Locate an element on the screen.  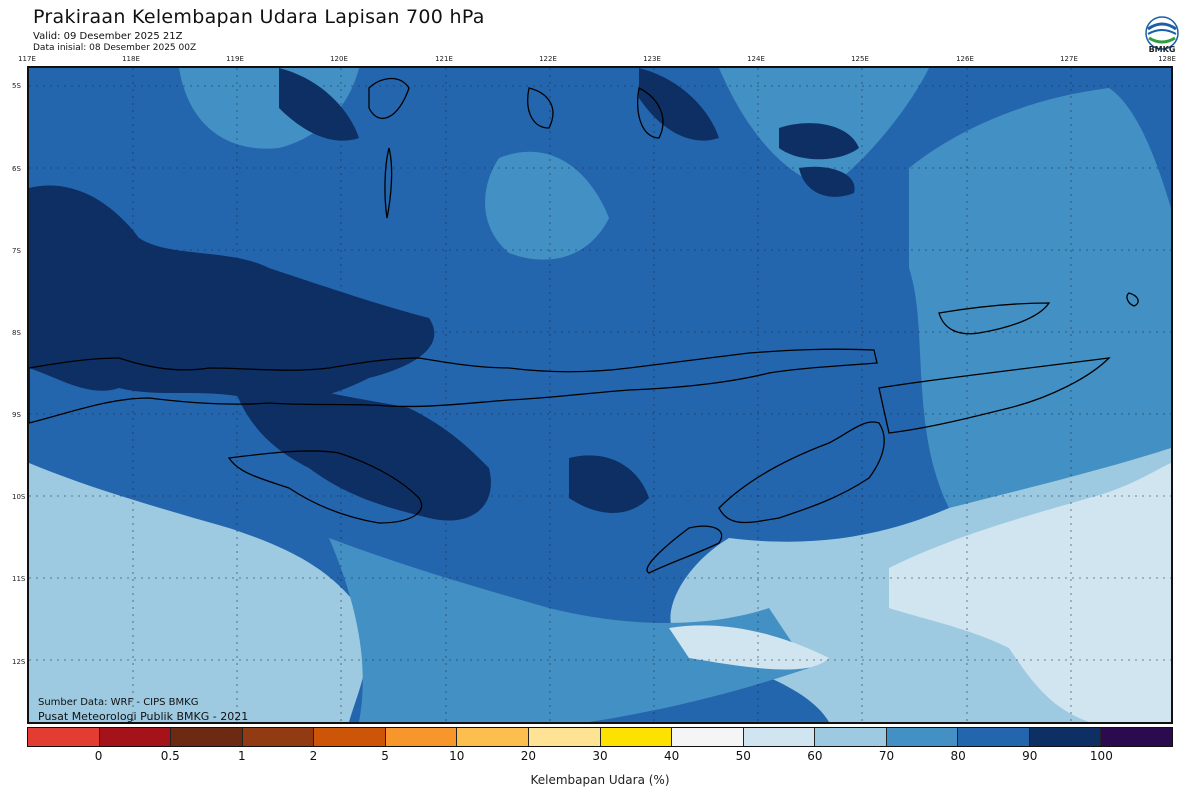
lat-label: 6S is located at coordinates (16, 169).